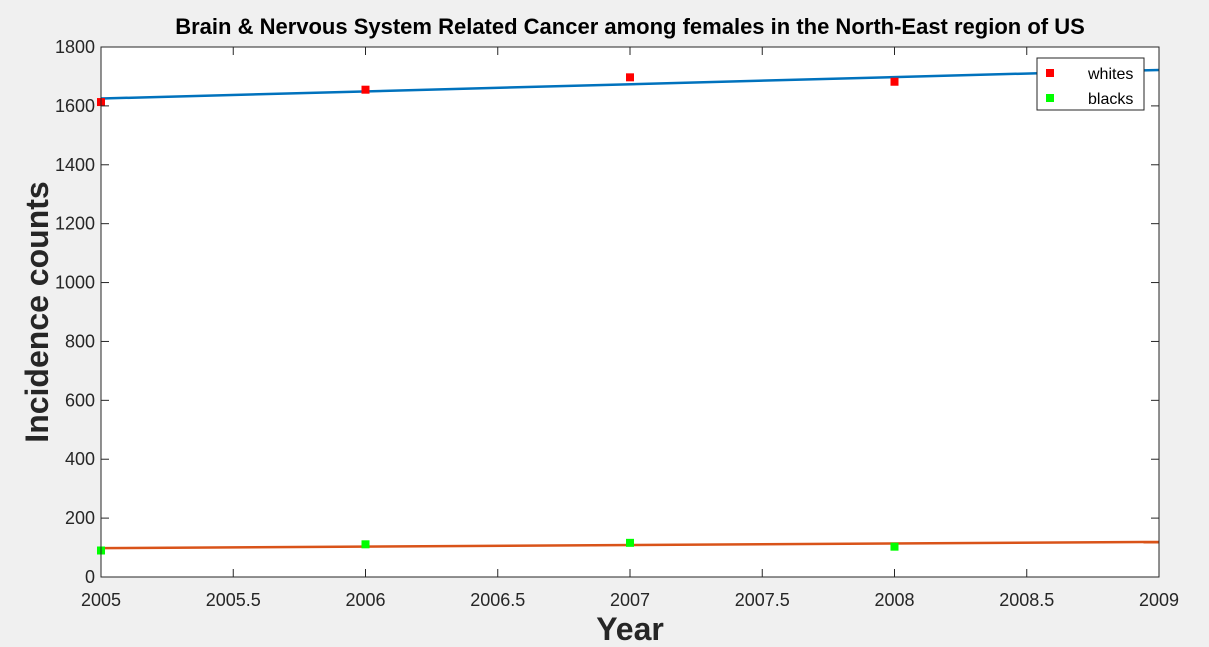  Describe the element at coordinates (1026, 600) in the screenshot. I see `x-tick-label: 2008.5` at that location.